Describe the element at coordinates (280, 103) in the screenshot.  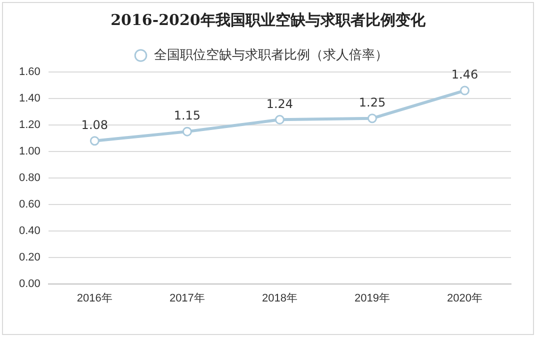
I see `data-label: 1.24` at that location.